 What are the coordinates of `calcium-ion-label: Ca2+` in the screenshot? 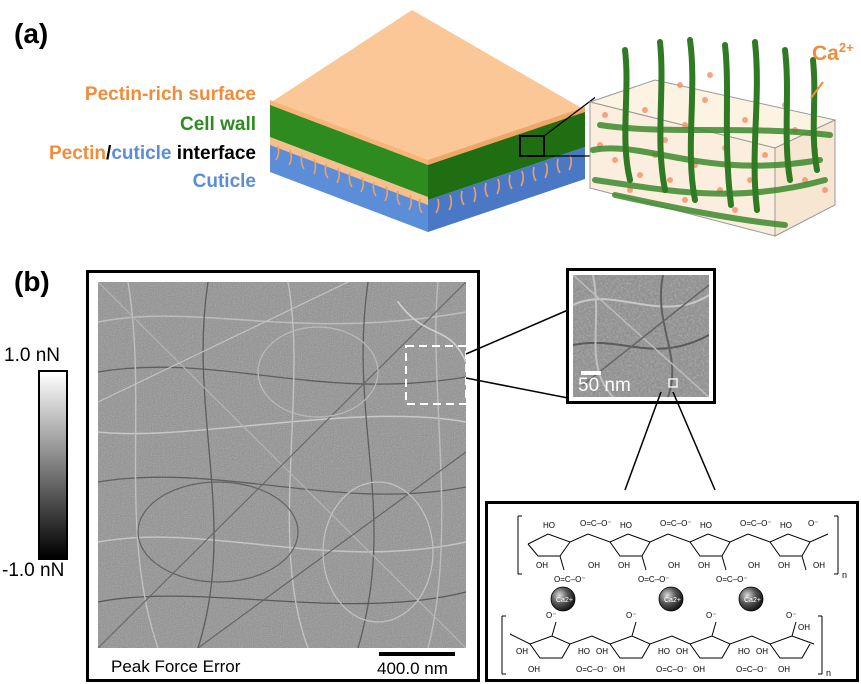 It's located at (833, 53).